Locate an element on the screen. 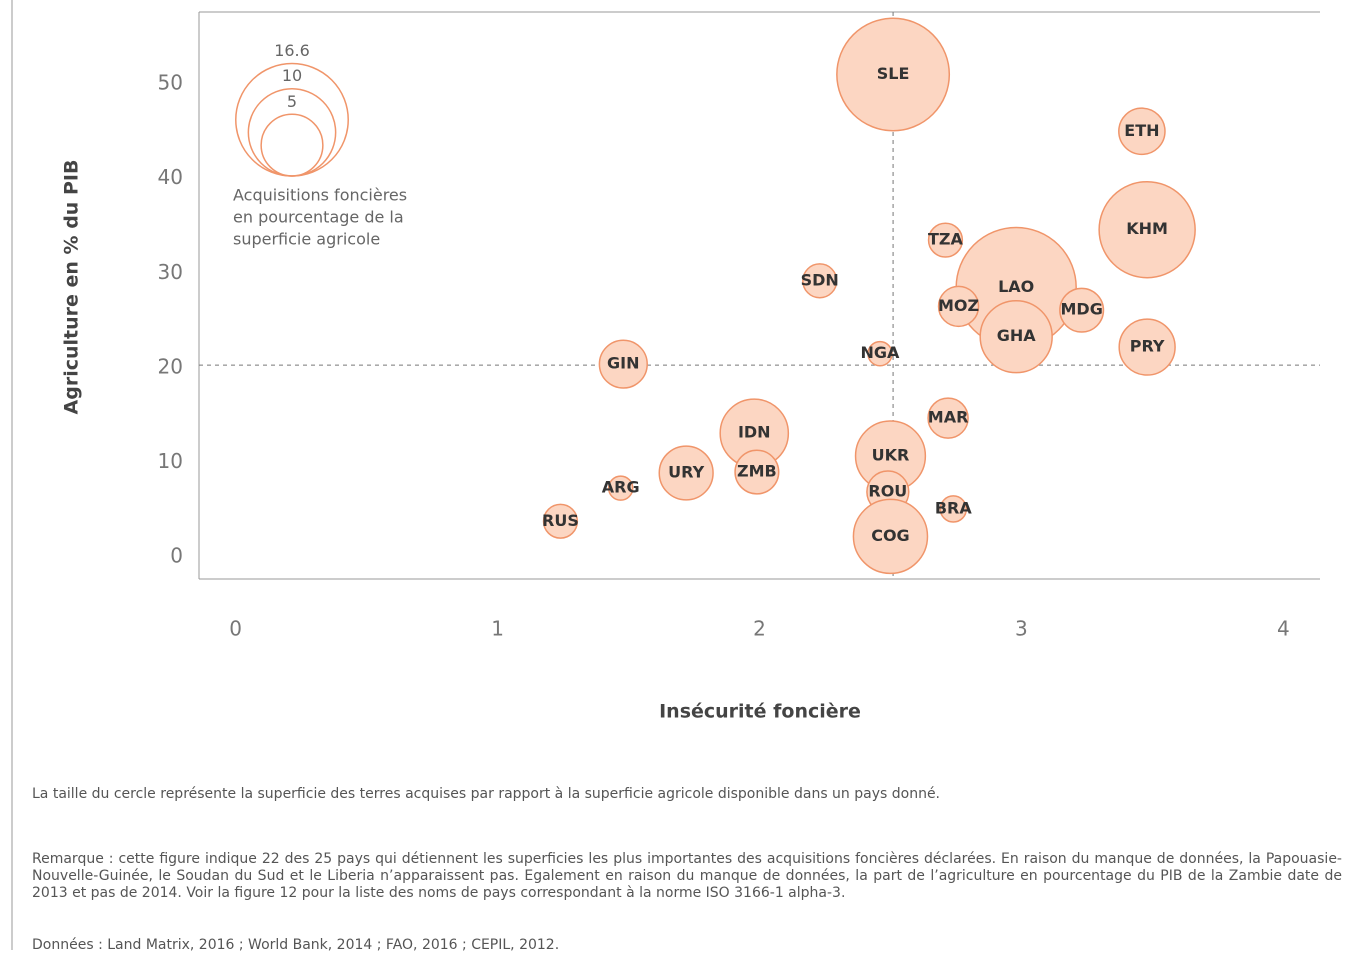 The image size is (1358, 967). y-tick-label: 20 is located at coordinates (170, 366).